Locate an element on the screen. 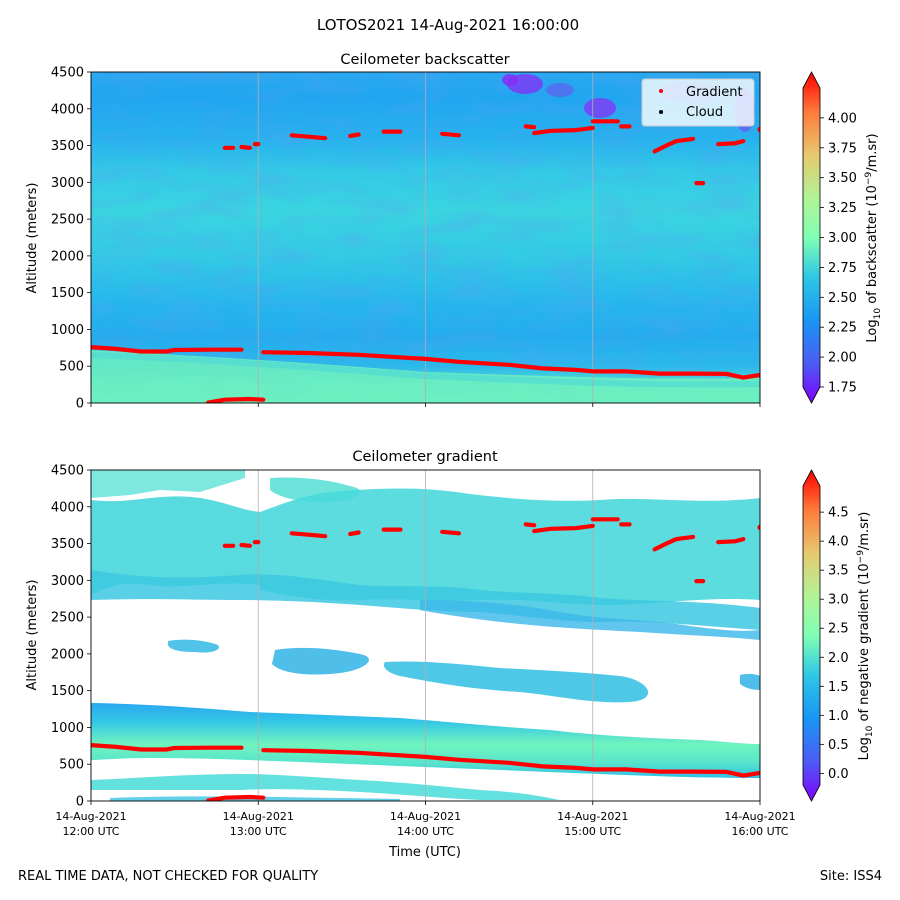 This screenshot has width=900, height=900. colorbar-tick-label: 2.75 is located at coordinates (842, 268).